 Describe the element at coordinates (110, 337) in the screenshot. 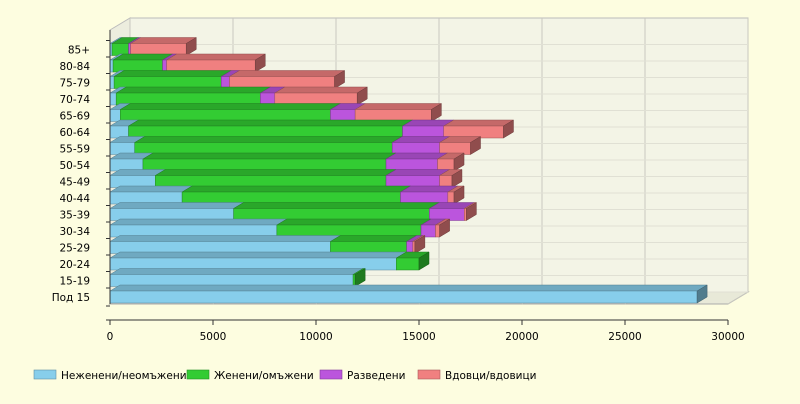

I see `x-tick-label: 0` at that location.